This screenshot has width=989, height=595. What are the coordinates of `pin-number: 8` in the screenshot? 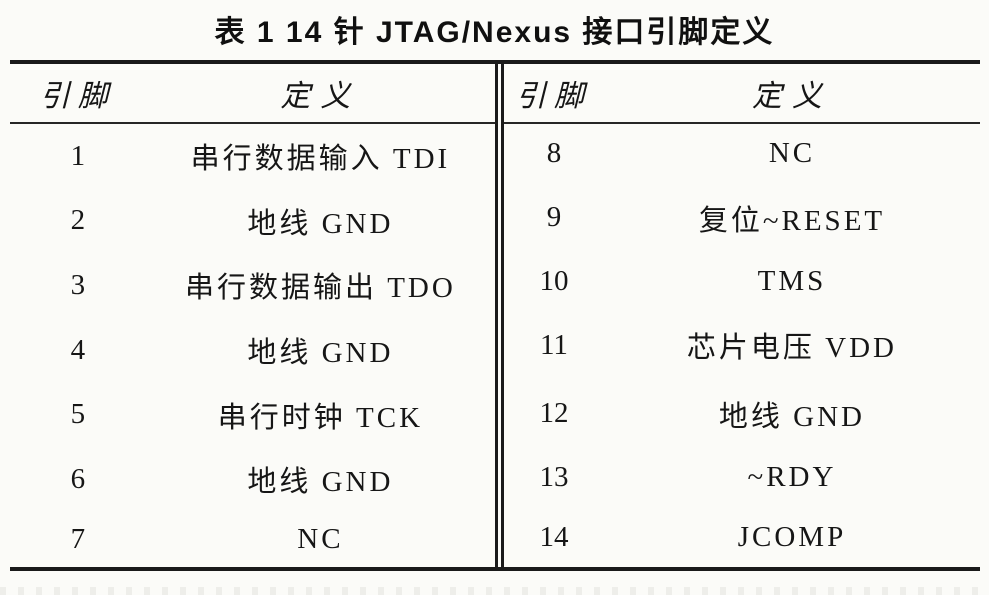 It's located at (554, 153).